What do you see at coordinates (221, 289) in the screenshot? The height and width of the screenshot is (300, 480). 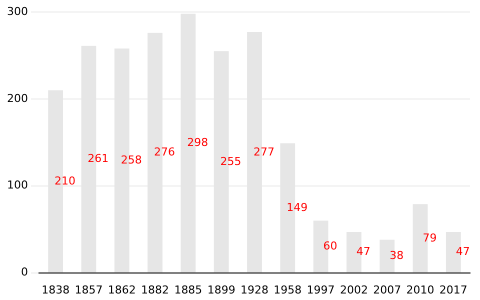 I see `x-tick-label: 1899` at bounding box center [221, 289].